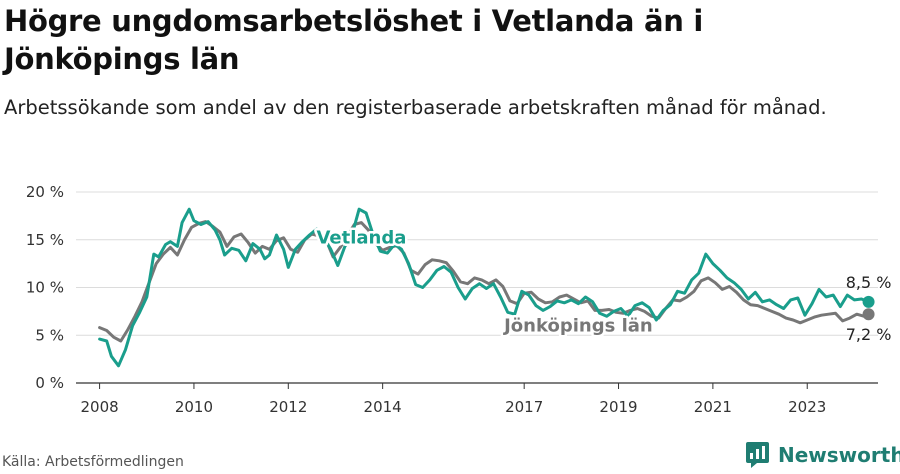 This screenshot has width=900, height=474. What do you see at coordinates (383, 407) in the screenshot?
I see `x-tick-label: 2014` at bounding box center [383, 407].